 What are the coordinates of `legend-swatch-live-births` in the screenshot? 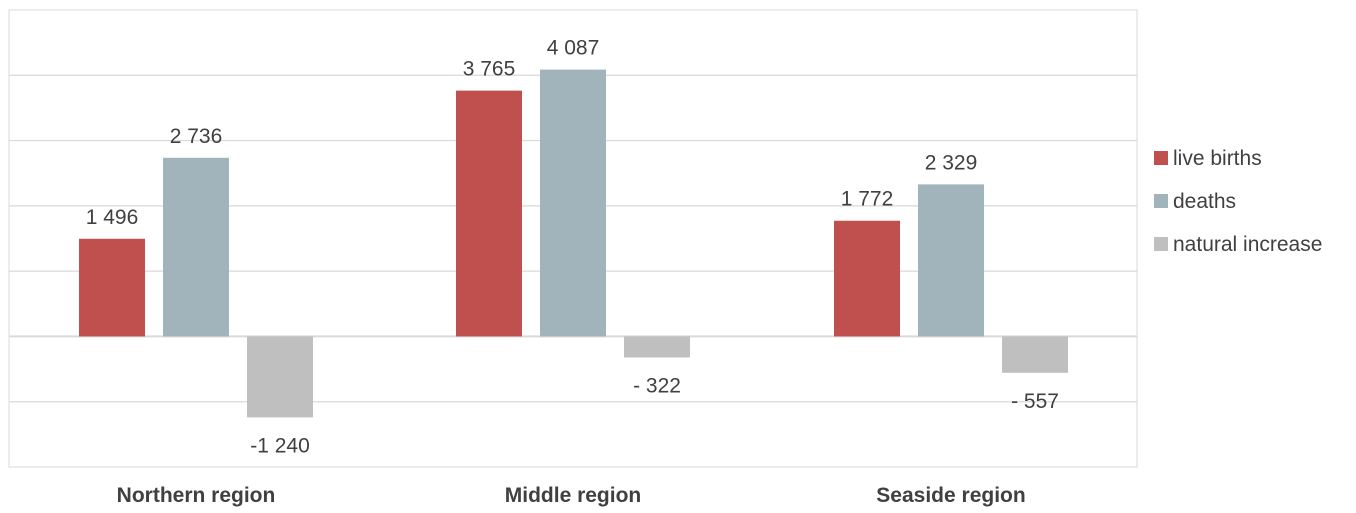 It's located at (1161, 158).